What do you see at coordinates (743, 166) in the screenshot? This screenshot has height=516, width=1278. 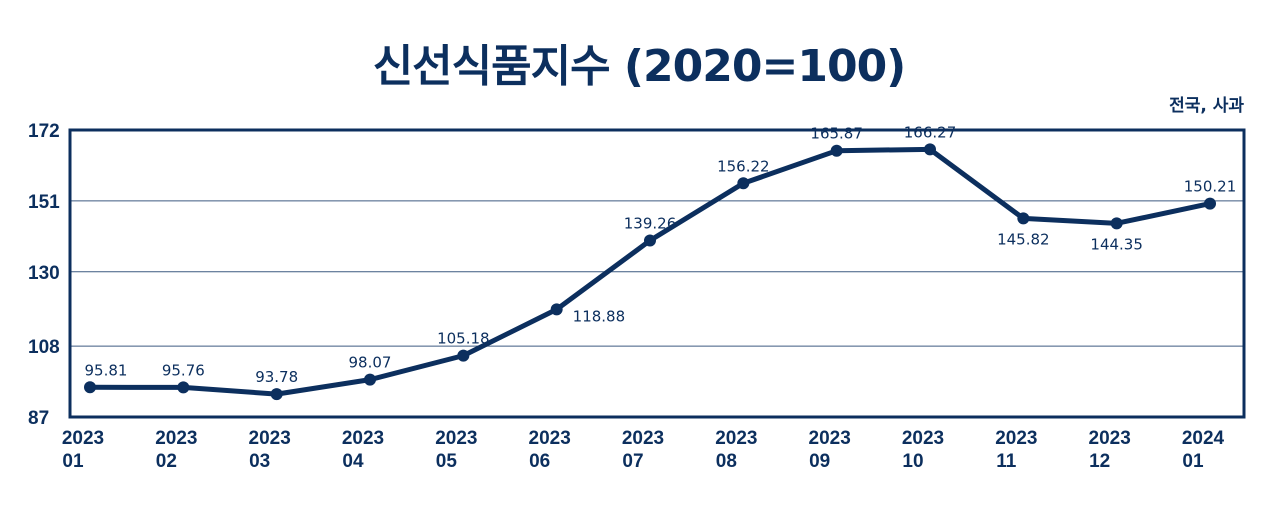 I see `data-label: 156.22` at bounding box center [743, 166].